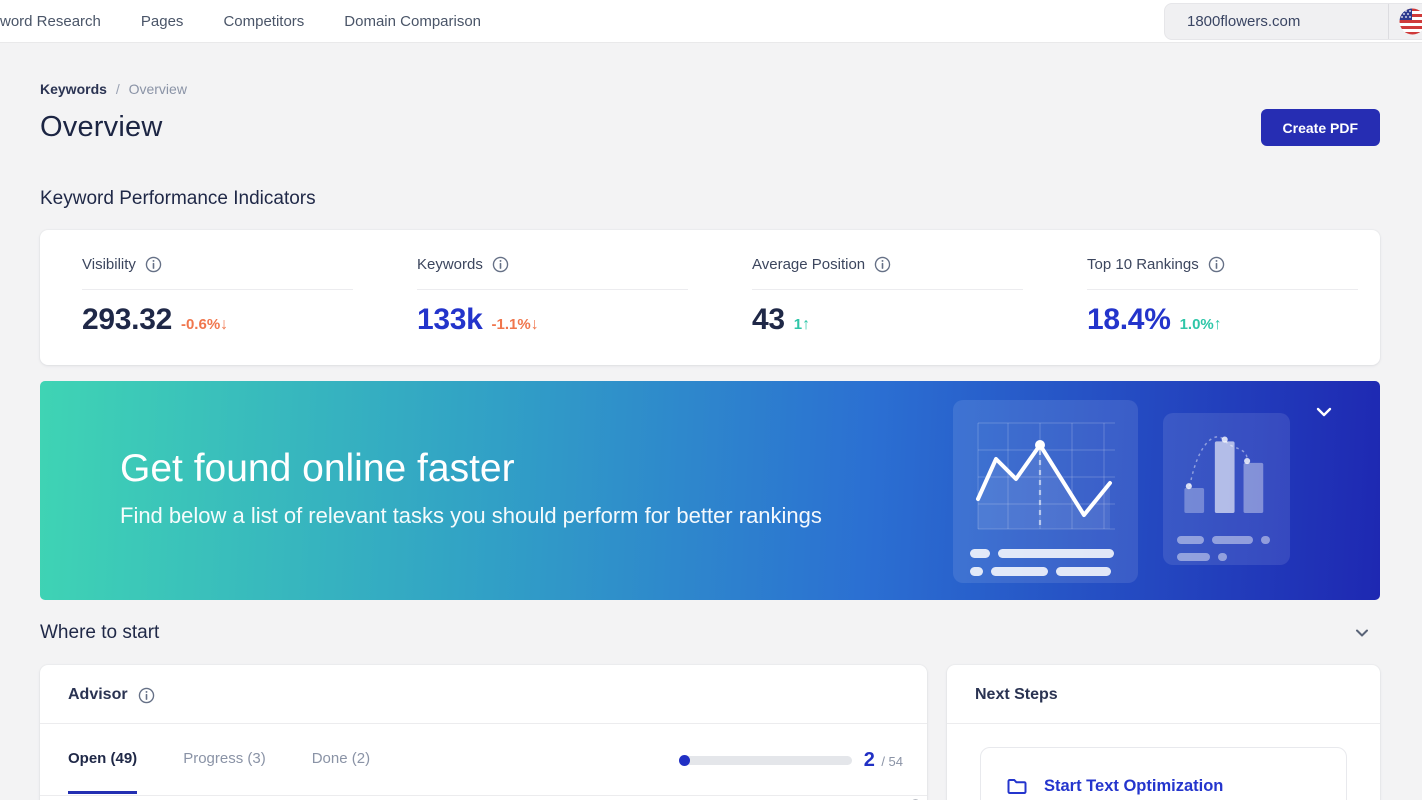 Image resolution: width=1422 pixels, height=800 pixels. What do you see at coordinates (98, 694) in the screenshot?
I see `advisor-title: Advisor` at bounding box center [98, 694].